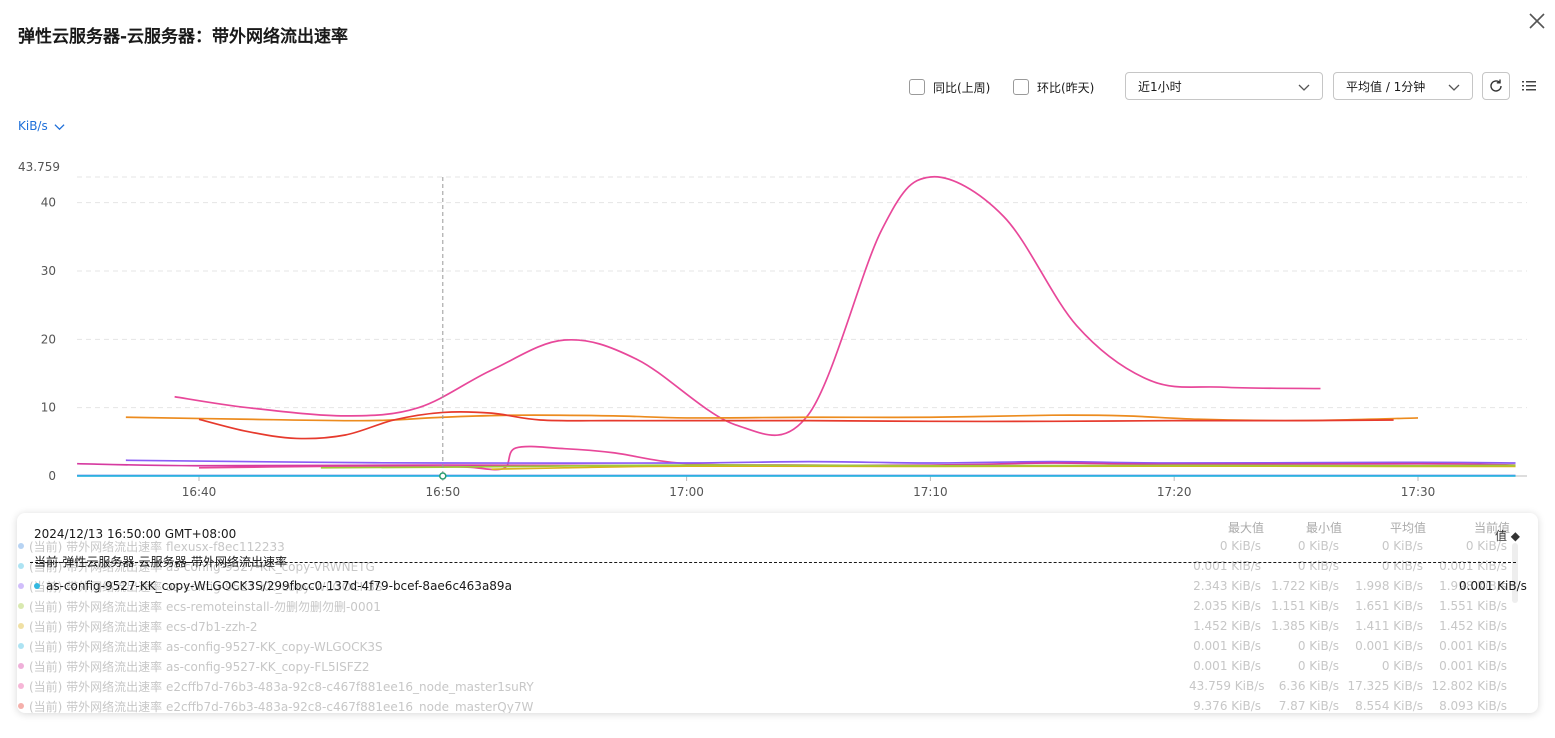 Image resolution: width=1555 pixels, height=738 pixels. Describe the element at coordinates (1507, 536) in the screenshot. I see `sort-button: 值 ◆` at that location.